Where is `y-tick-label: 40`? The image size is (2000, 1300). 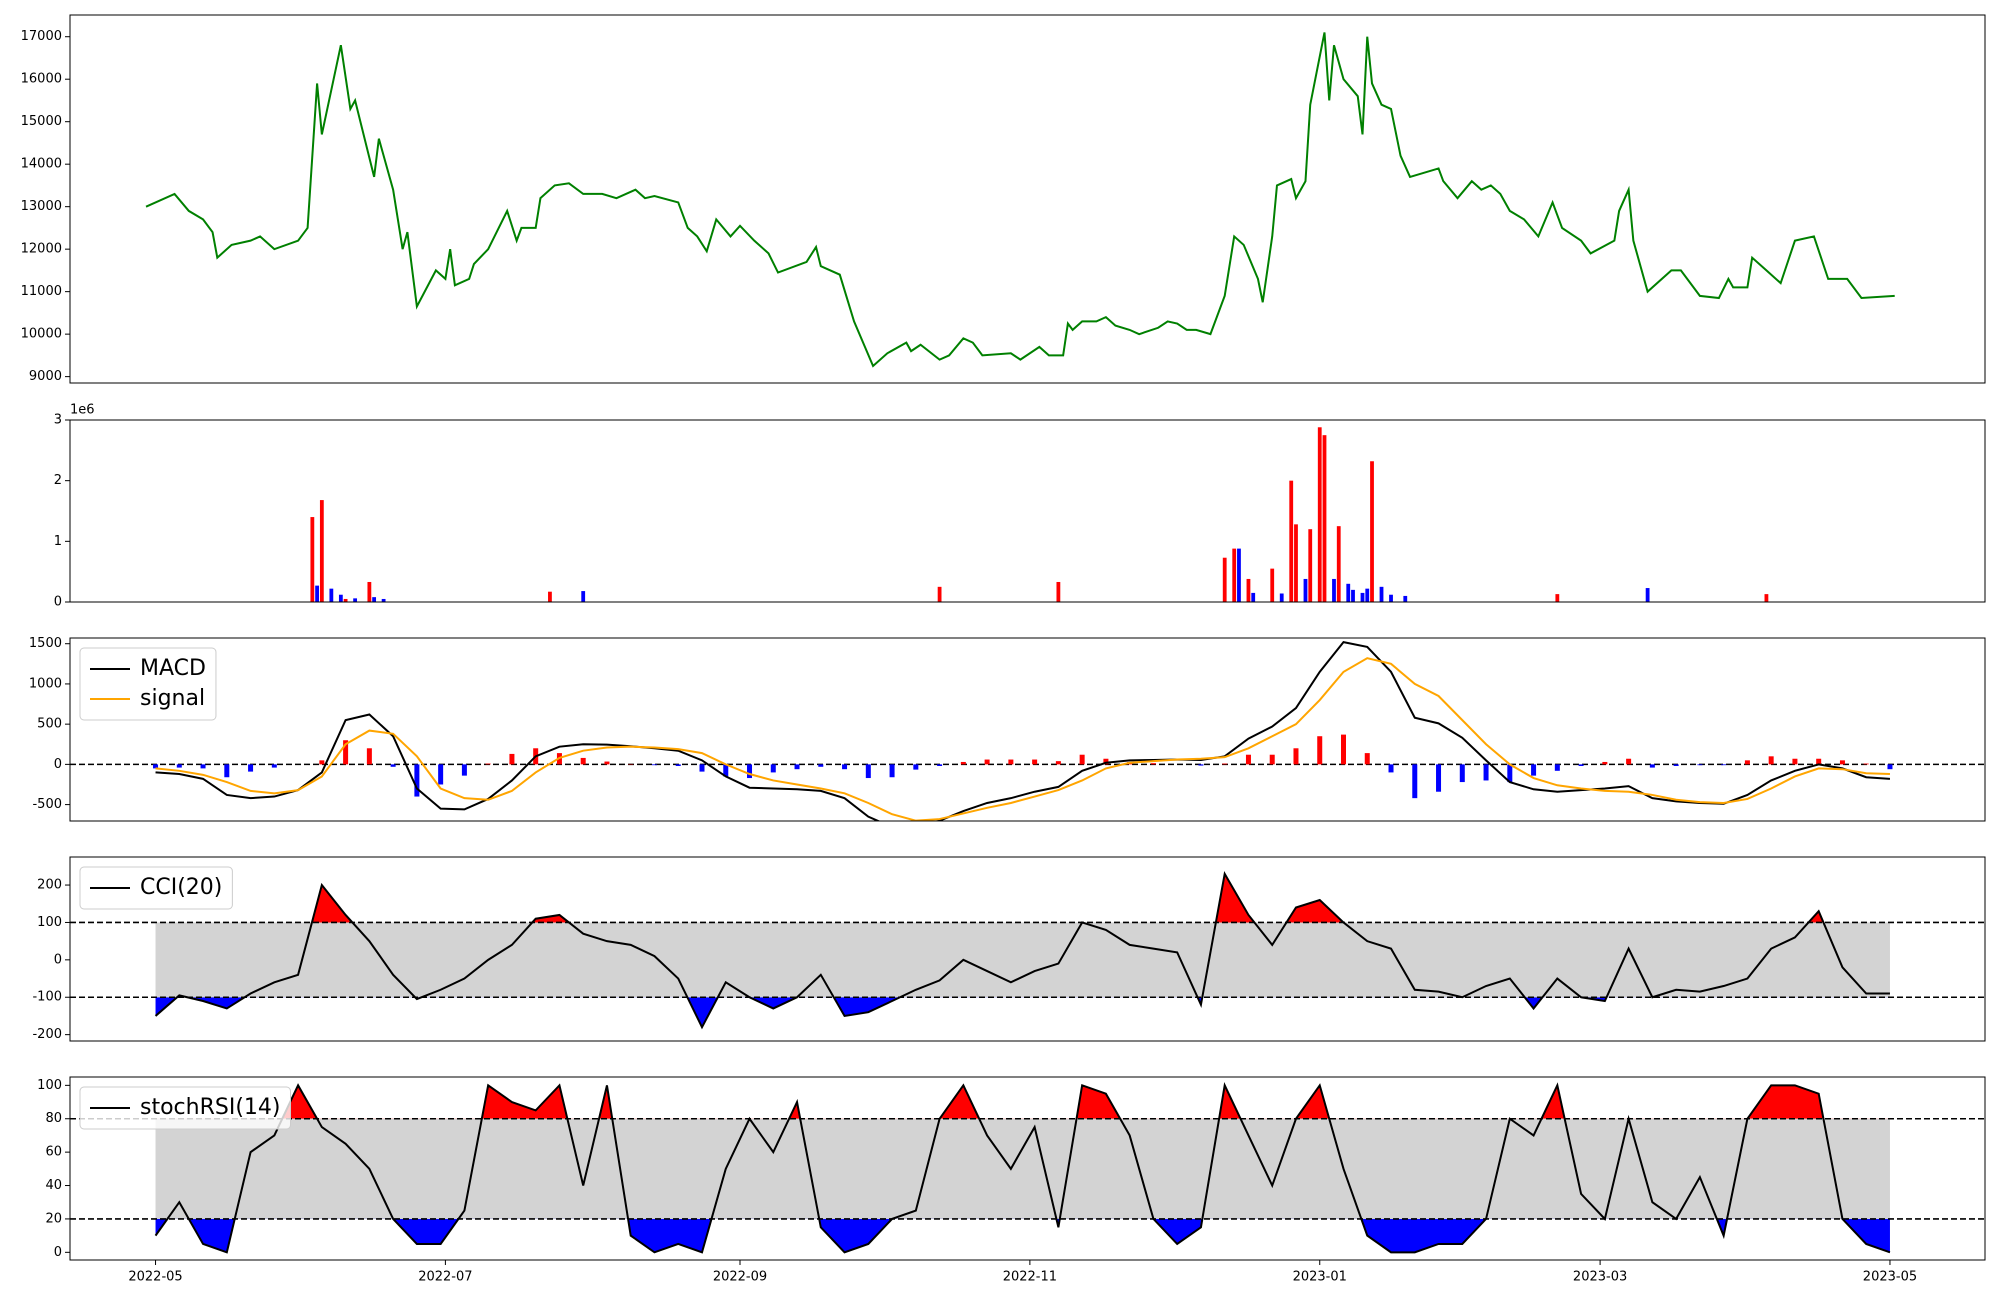
y-tick-label: 40 is located at coordinates (53, 1185).